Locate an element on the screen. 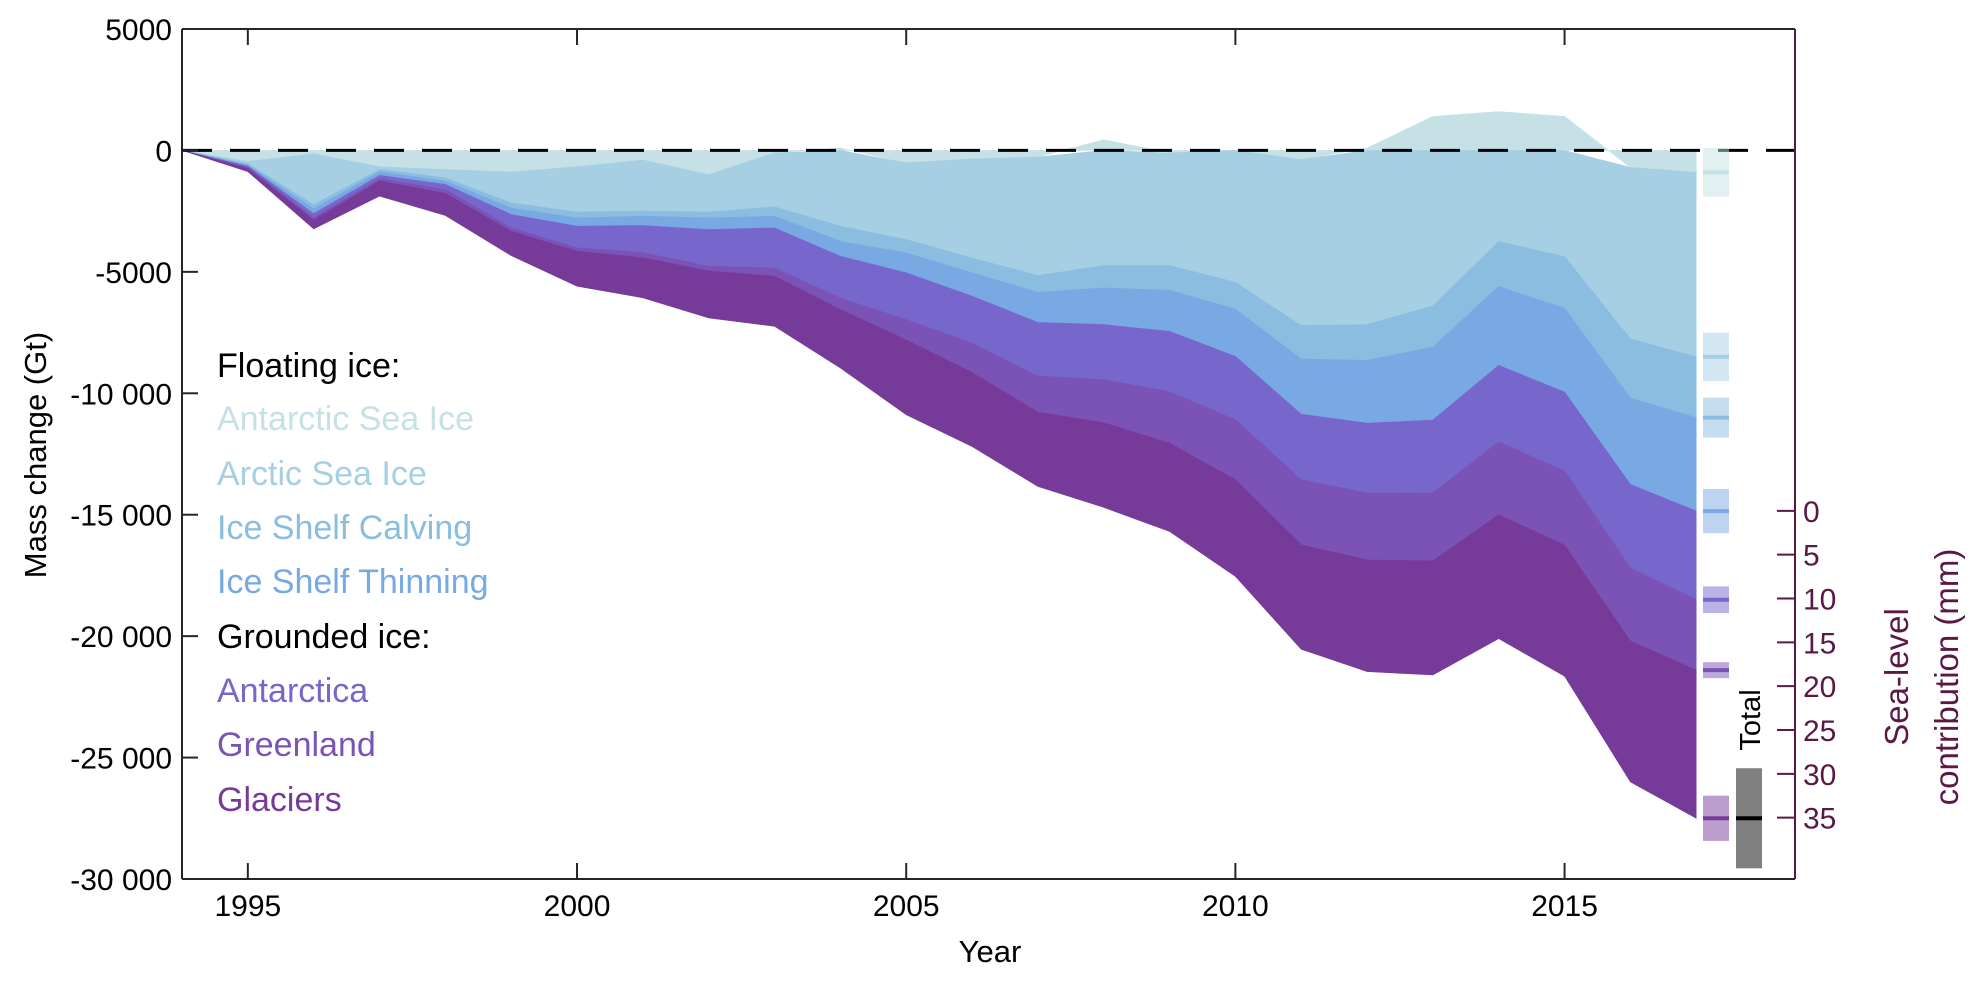  y2-tick-label: 15 is located at coordinates (1819, 643).